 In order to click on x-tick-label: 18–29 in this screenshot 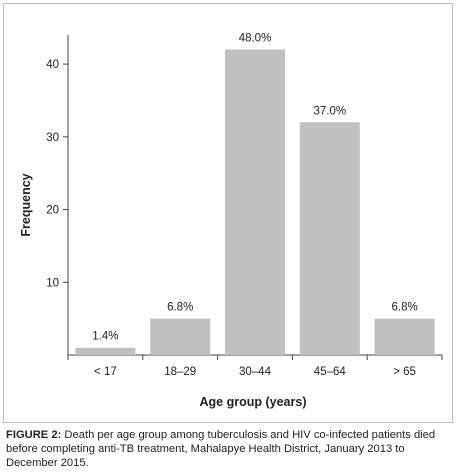, I will do `click(180, 372)`.